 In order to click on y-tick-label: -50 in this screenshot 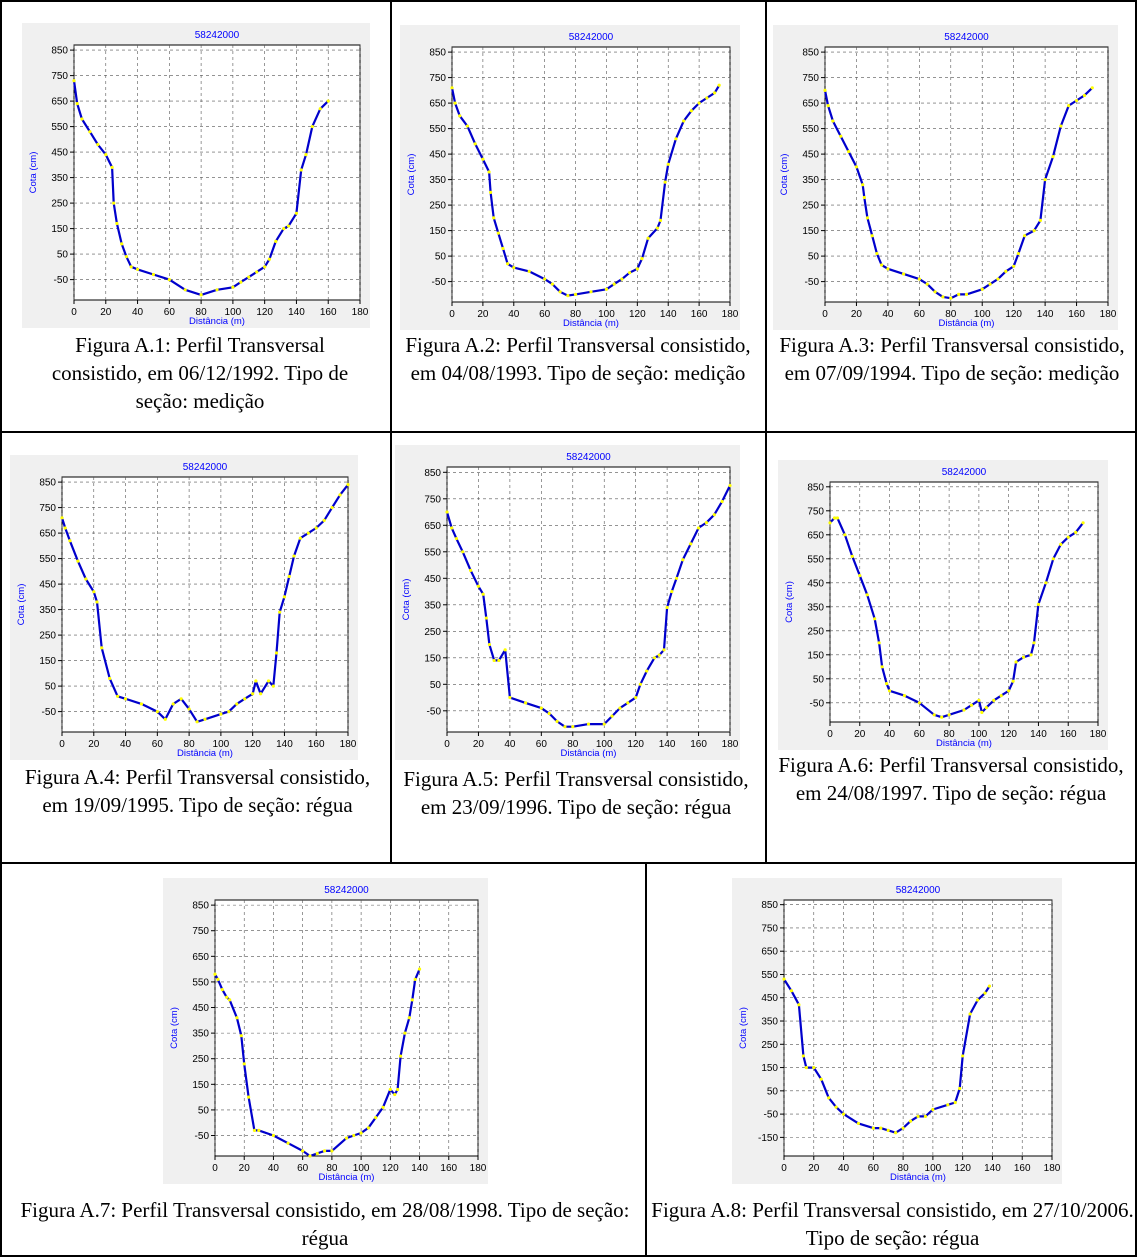, I will do `click(202, 1136)`.